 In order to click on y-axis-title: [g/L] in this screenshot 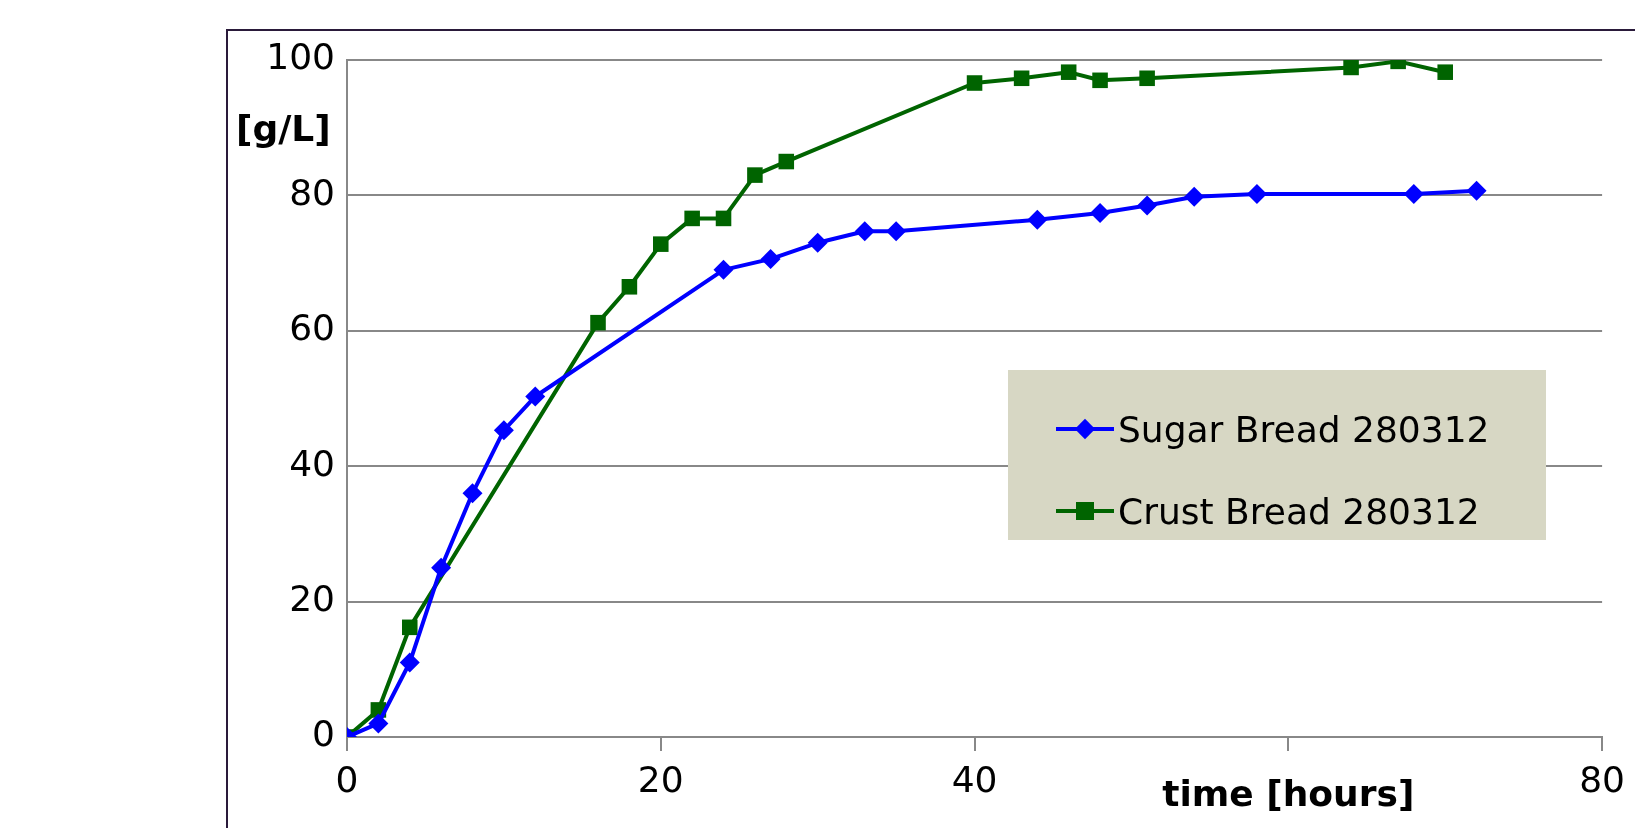, I will do `click(283, 129)`.